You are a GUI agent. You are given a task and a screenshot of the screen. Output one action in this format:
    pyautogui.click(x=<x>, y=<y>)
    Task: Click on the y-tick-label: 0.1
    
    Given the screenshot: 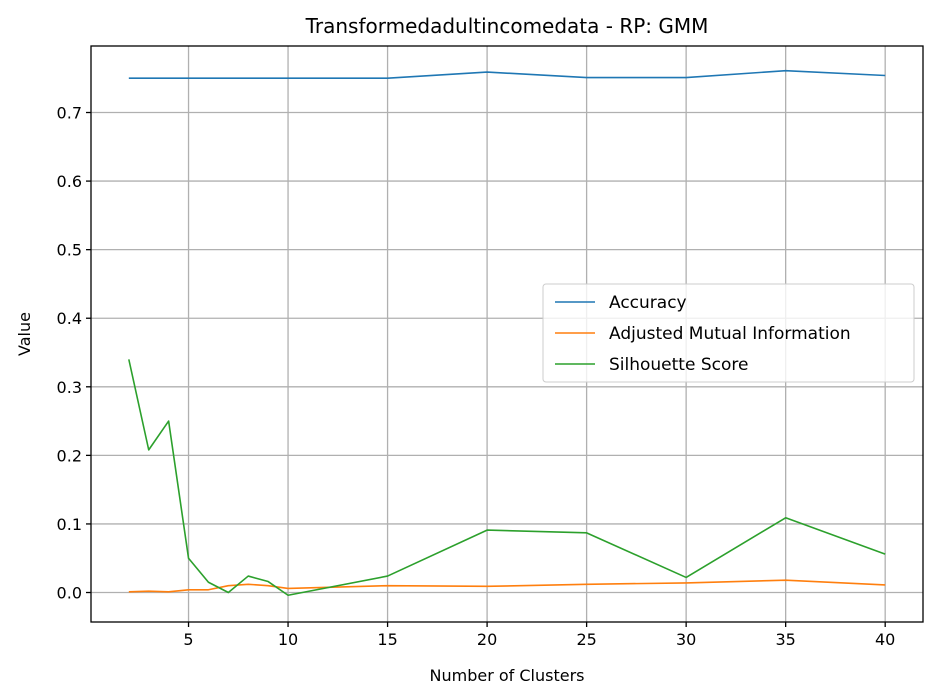 What is the action you would take?
    pyautogui.click(x=69, y=524)
    